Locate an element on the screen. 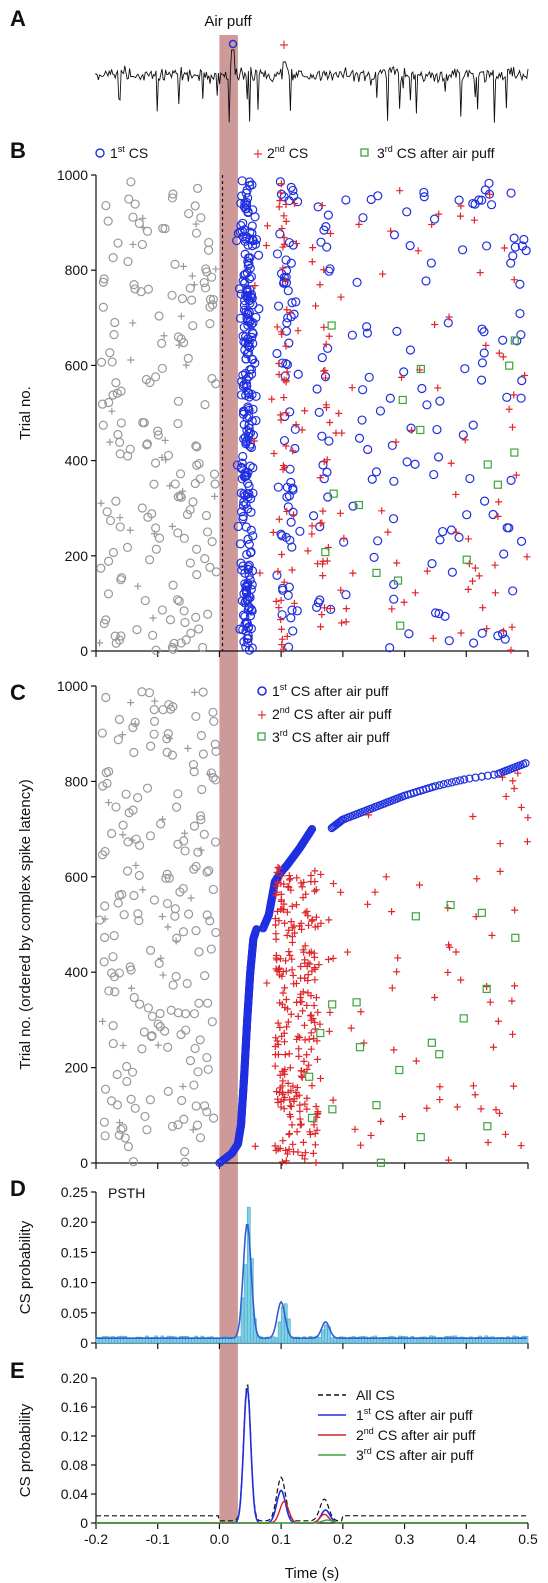 This screenshot has height=1583, width=548. legend-e-all-label: All CS is located at coordinates (375, 1395).